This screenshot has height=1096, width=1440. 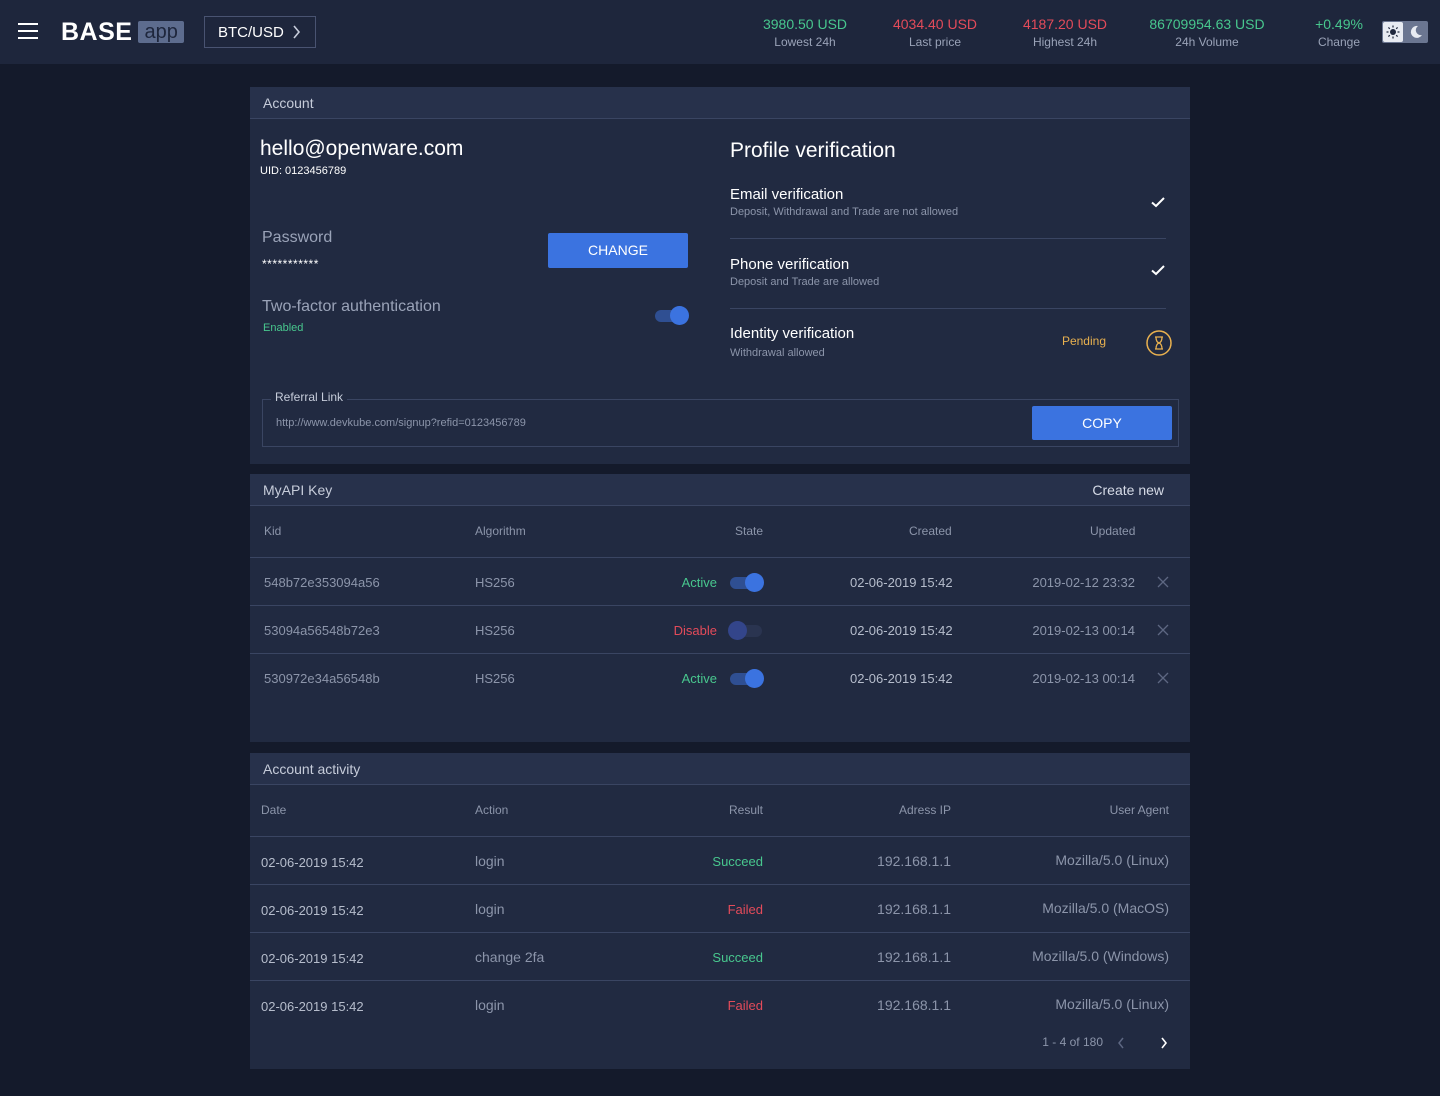 I want to click on market-selector: BTC/USD, so click(x=260, y=32).